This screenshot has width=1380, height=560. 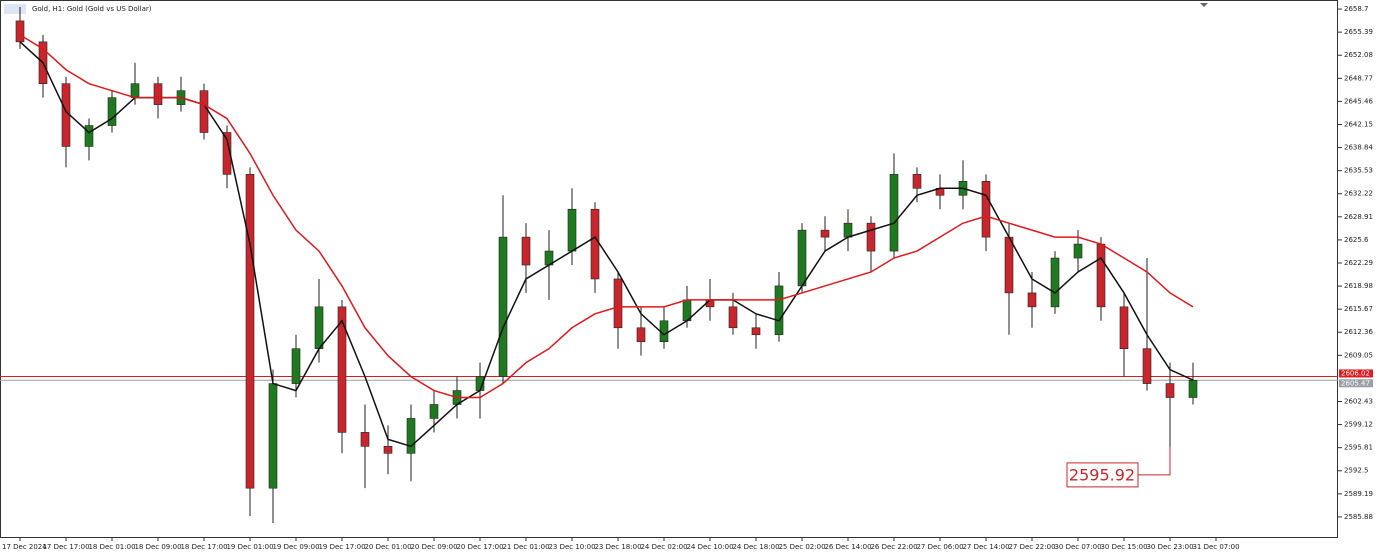 I want to click on y-tick-label: 2585.88, so click(x=1358, y=517).